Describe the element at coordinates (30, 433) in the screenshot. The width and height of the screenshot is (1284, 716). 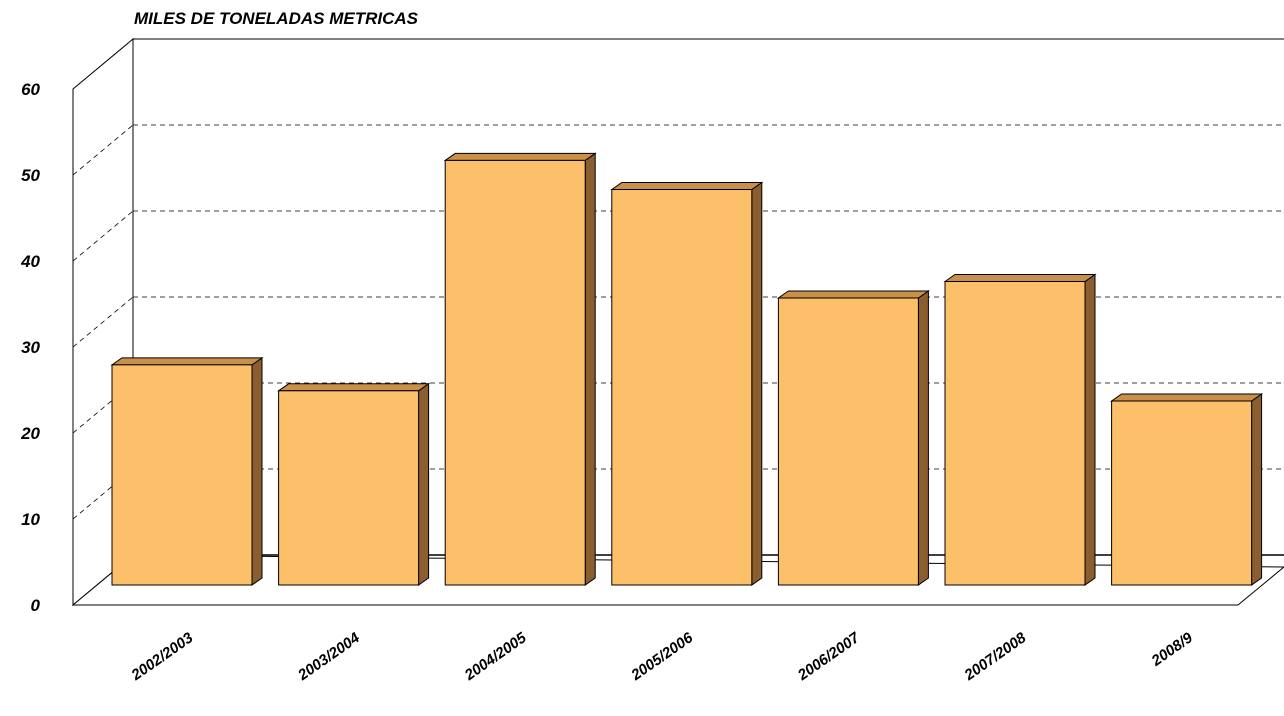
I see `y-tick-label: 20` at that location.